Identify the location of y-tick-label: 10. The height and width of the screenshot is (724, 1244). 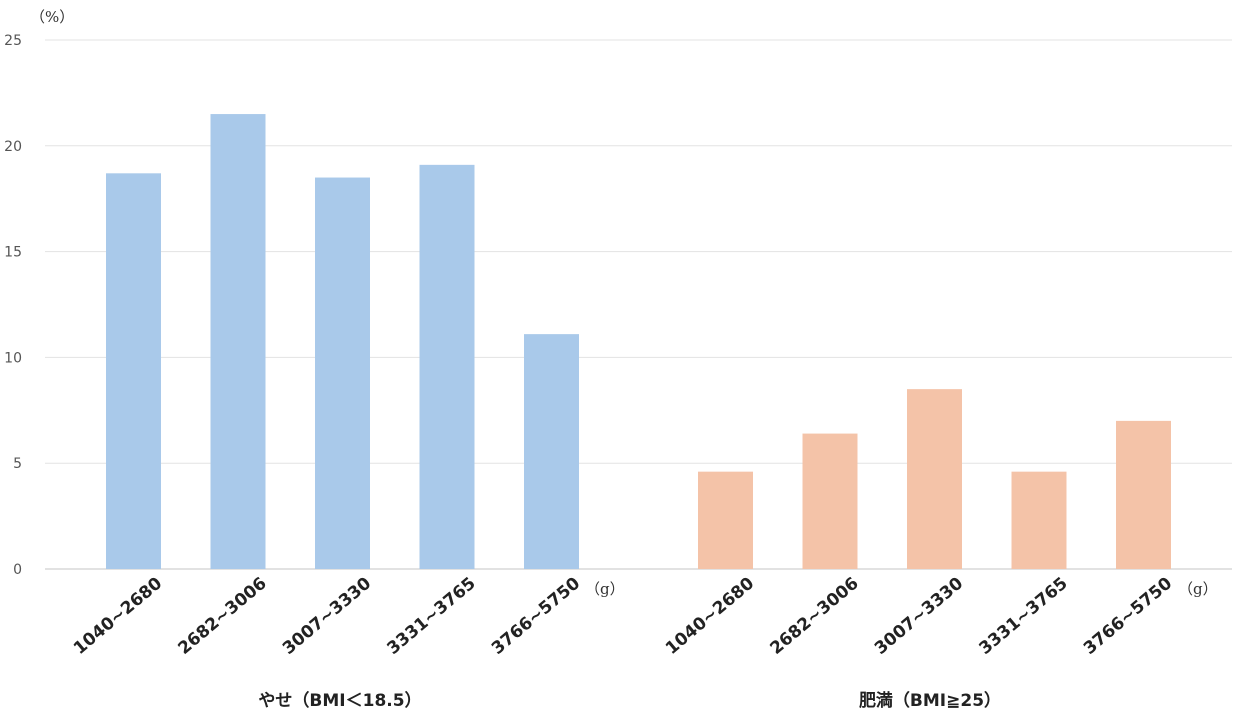
(13, 358).